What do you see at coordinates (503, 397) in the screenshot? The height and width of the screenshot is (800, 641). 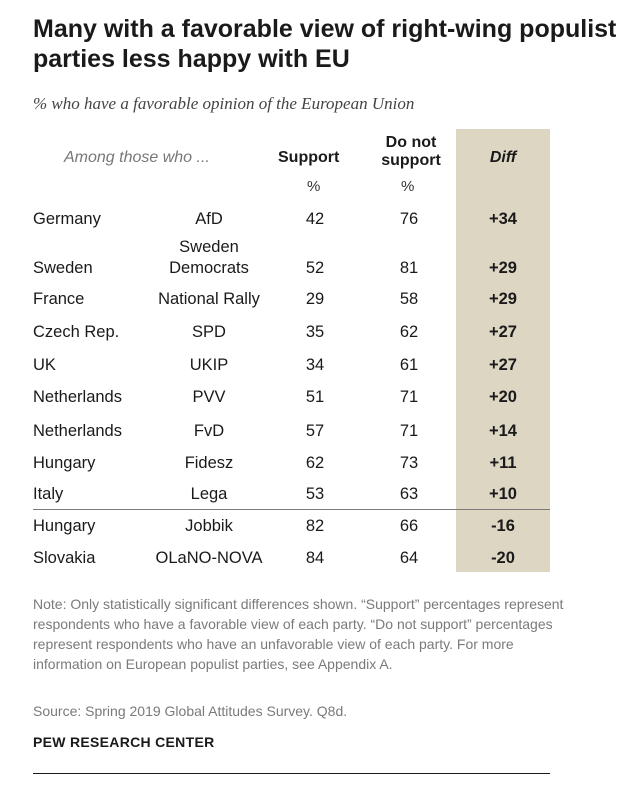 I see `diff-value: +20` at bounding box center [503, 397].